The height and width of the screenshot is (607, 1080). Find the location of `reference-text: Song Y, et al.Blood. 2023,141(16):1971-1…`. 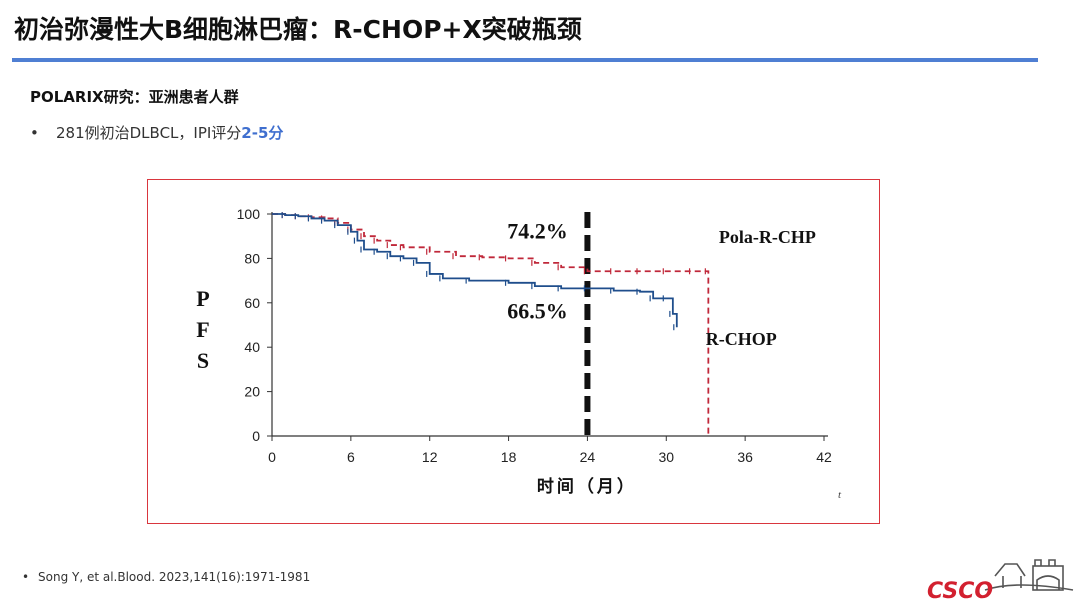

reference-text: Song Y, et al.Blood. 2023,141(16):1971-1… is located at coordinates (174, 577).